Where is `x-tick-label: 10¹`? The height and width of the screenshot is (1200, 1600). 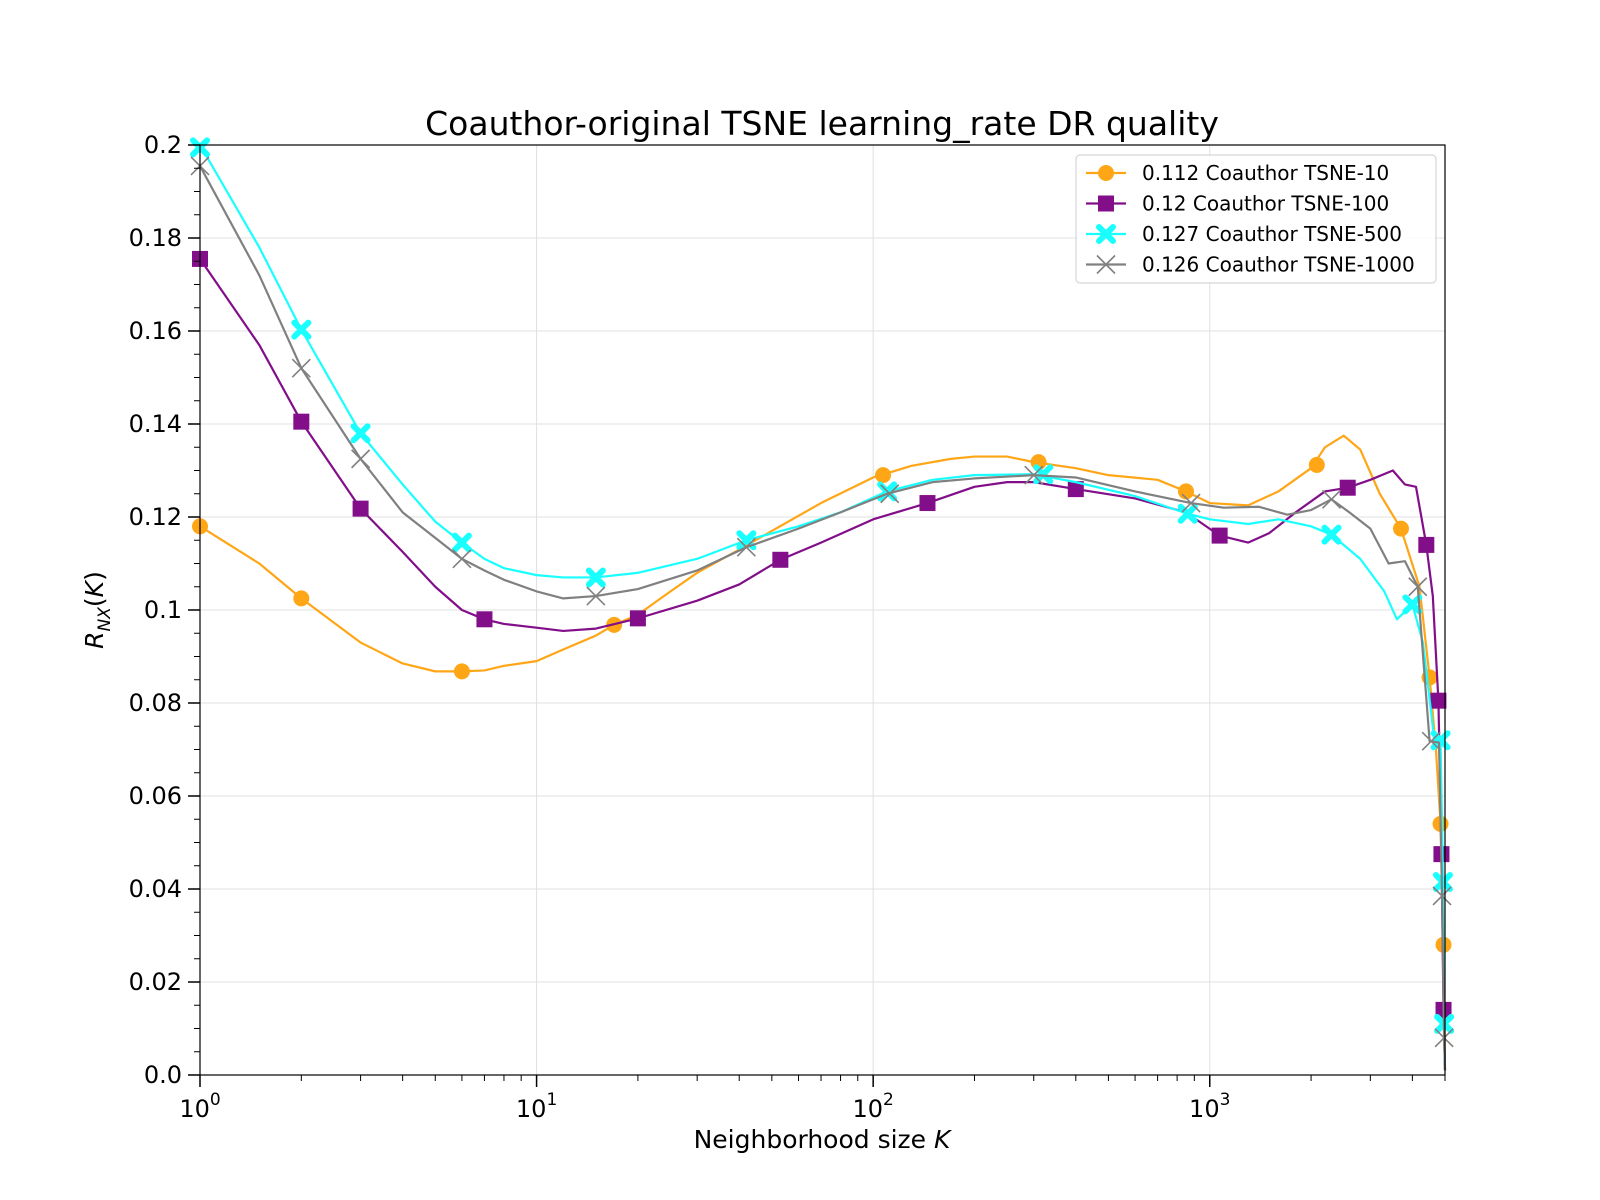 x-tick-label: 10¹ is located at coordinates (536, 1106).